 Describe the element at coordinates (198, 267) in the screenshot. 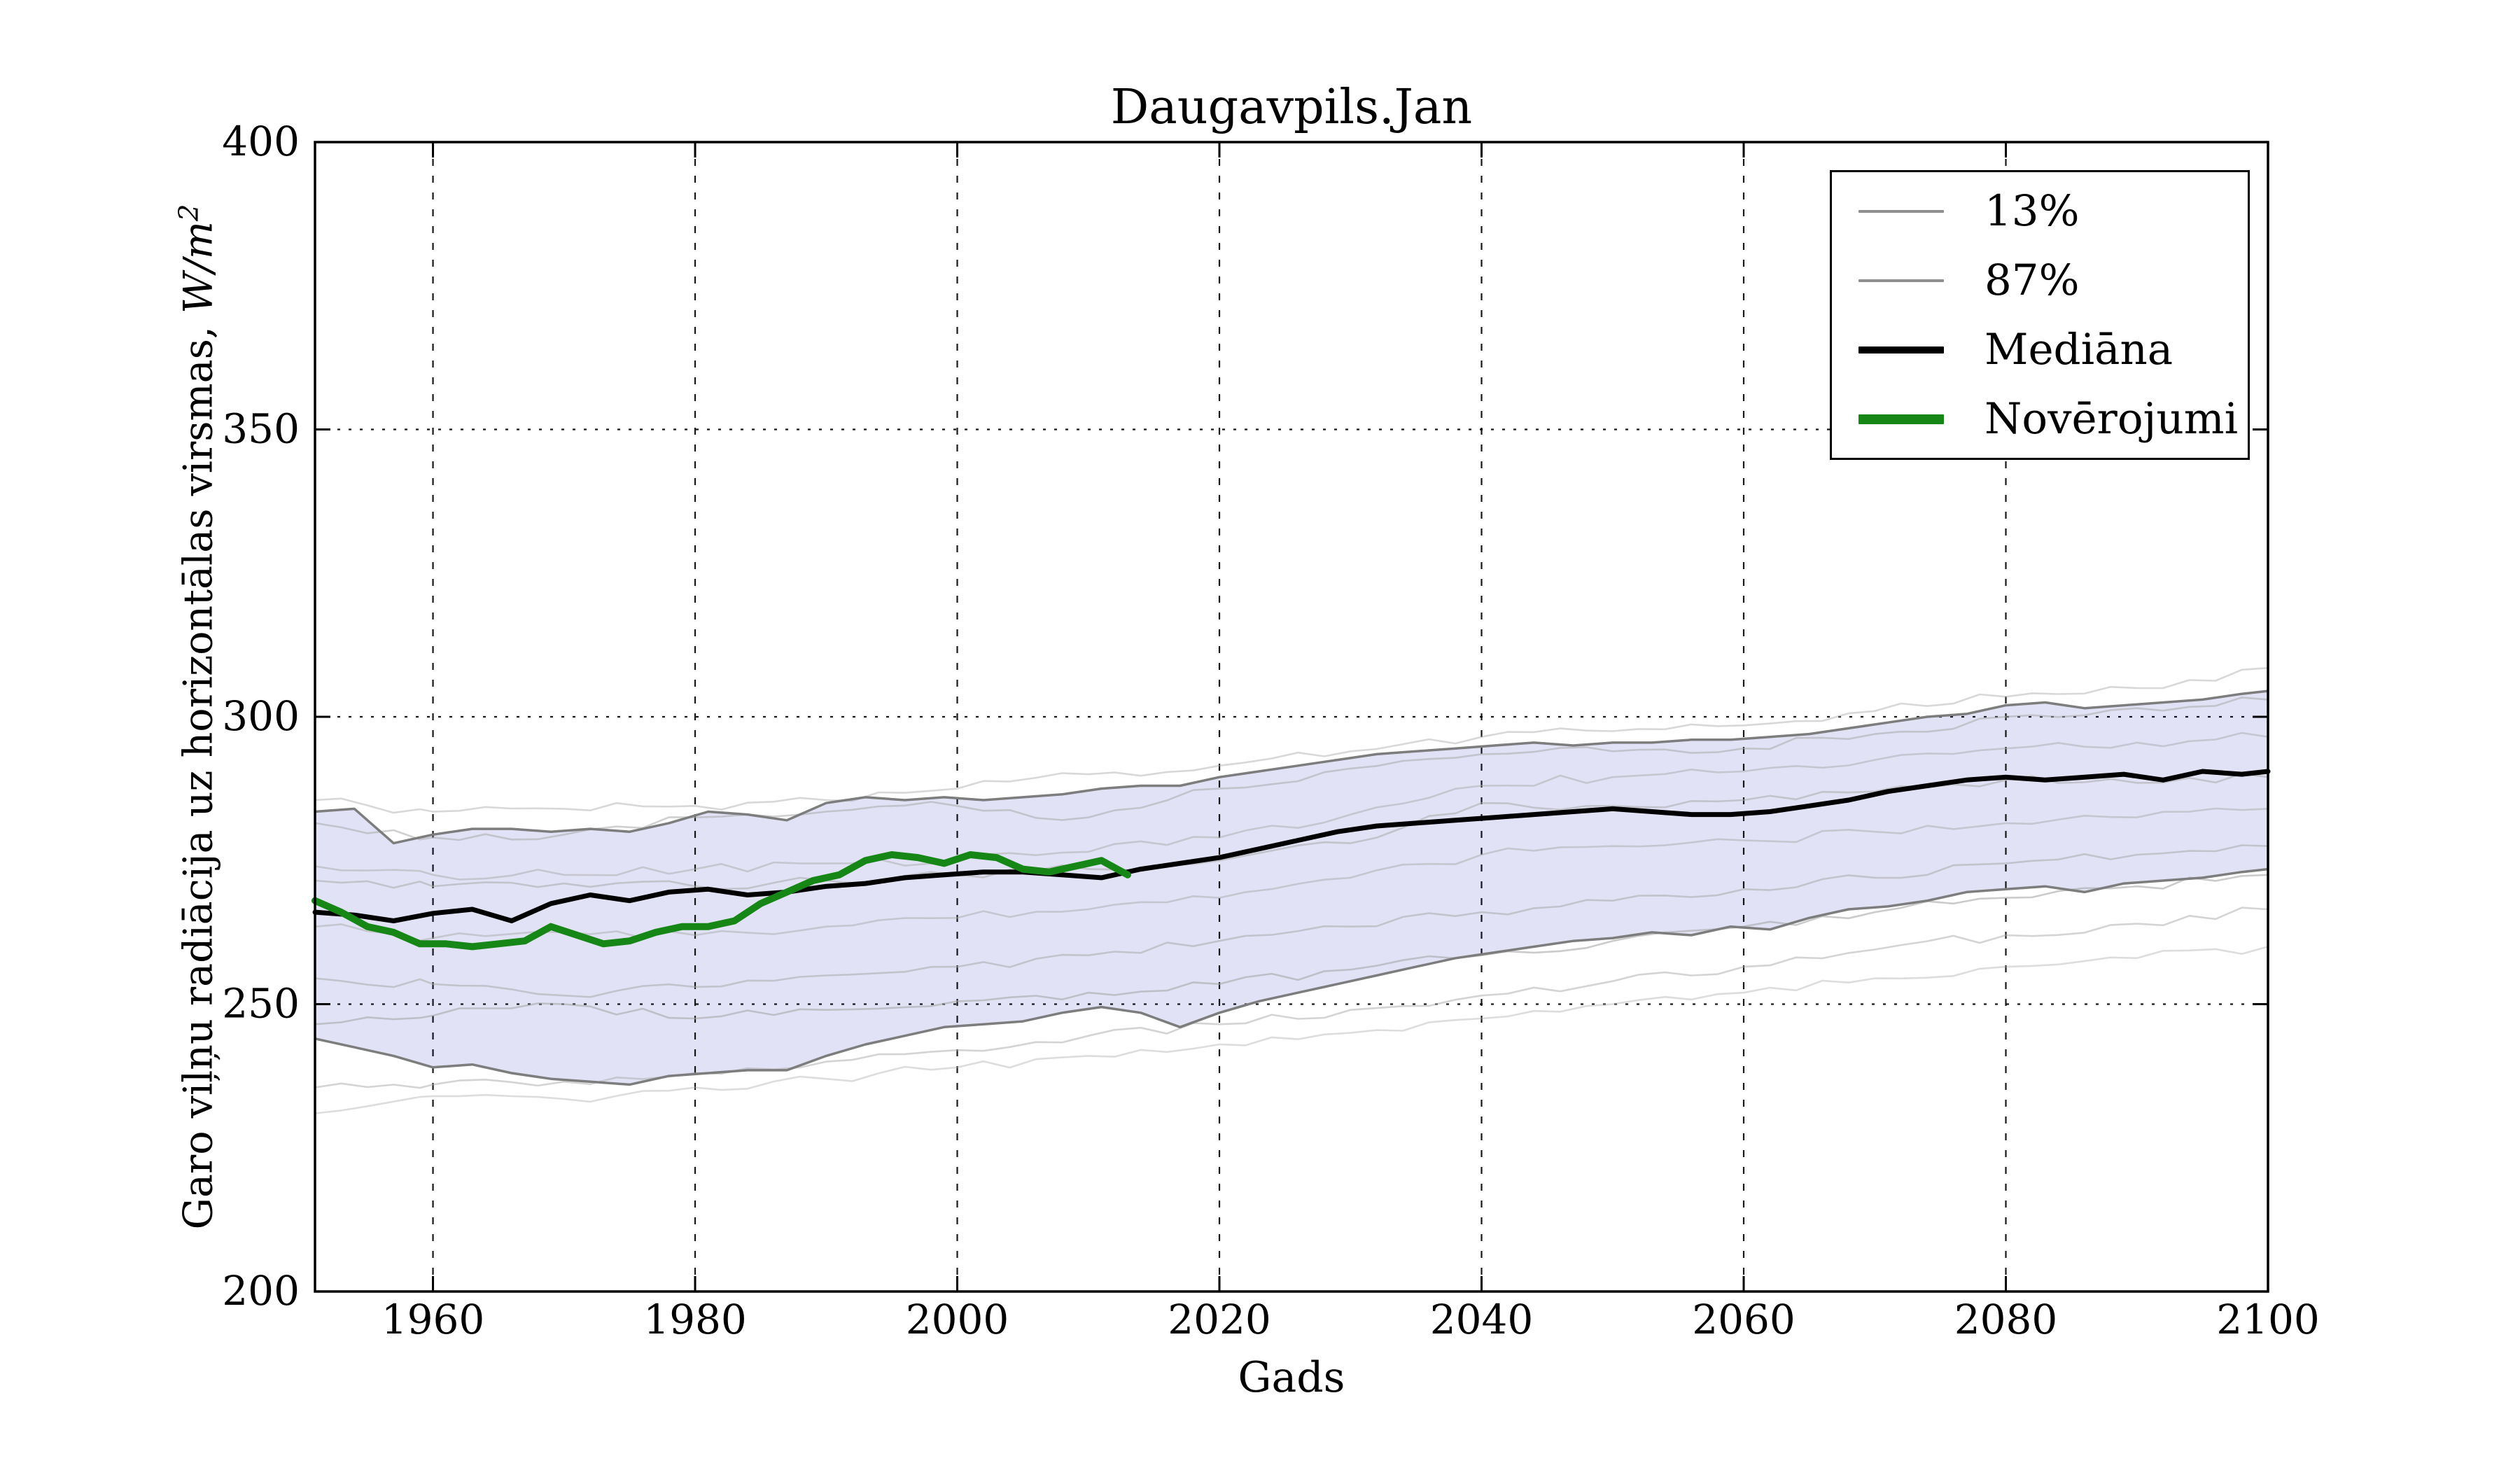

I see `y-axis-label-units: W/m` at that location.